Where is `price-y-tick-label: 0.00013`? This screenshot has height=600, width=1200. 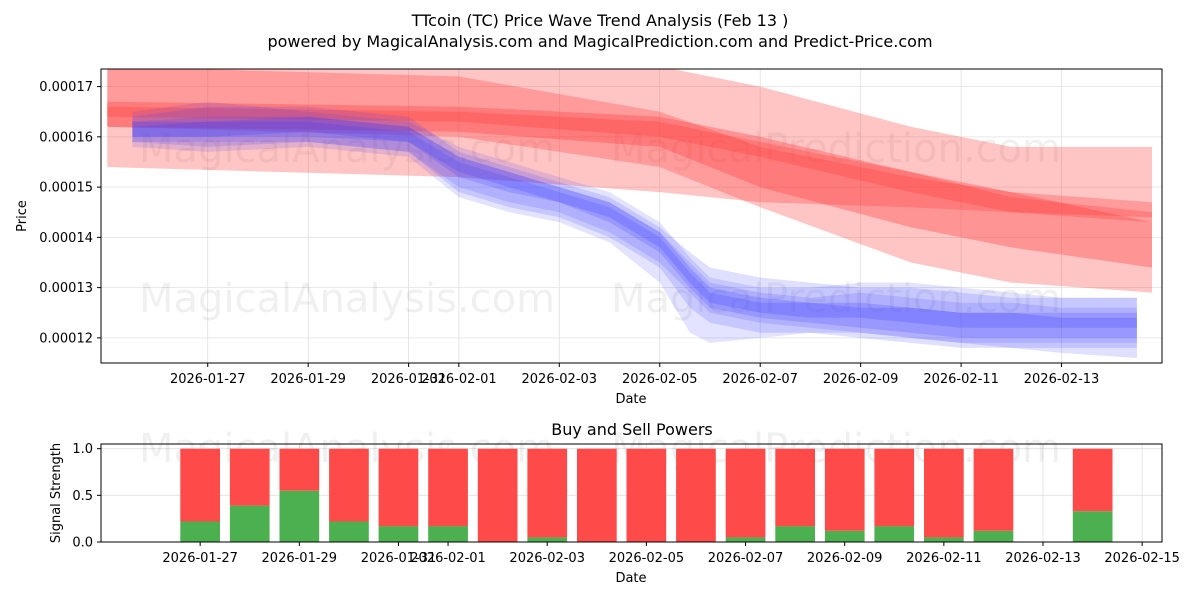
price-y-tick-label: 0.00013 is located at coordinates (66, 288).